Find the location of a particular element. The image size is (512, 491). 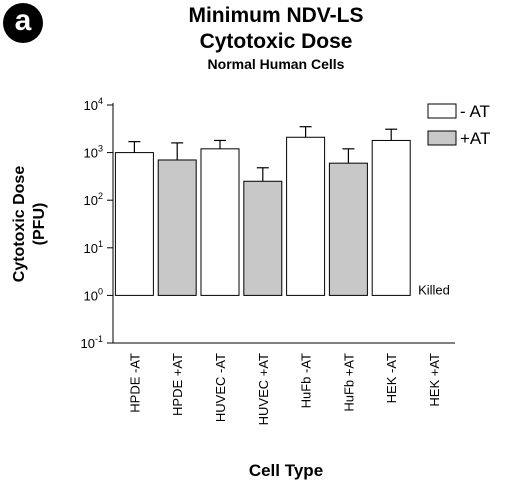

y-tick-label-3: 10² is located at coordinates (93, 199).